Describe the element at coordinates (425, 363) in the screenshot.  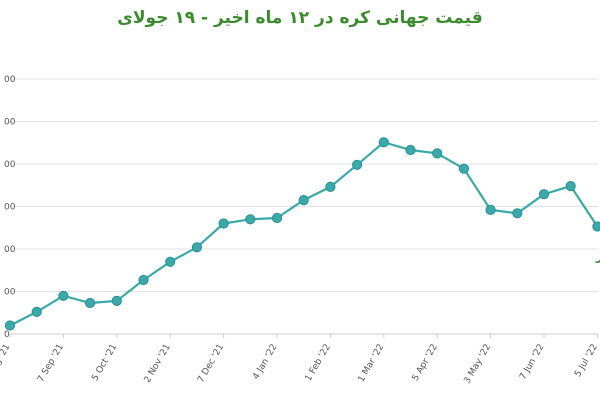
I see `x-tick-label: 5 Apr '22` at that location.